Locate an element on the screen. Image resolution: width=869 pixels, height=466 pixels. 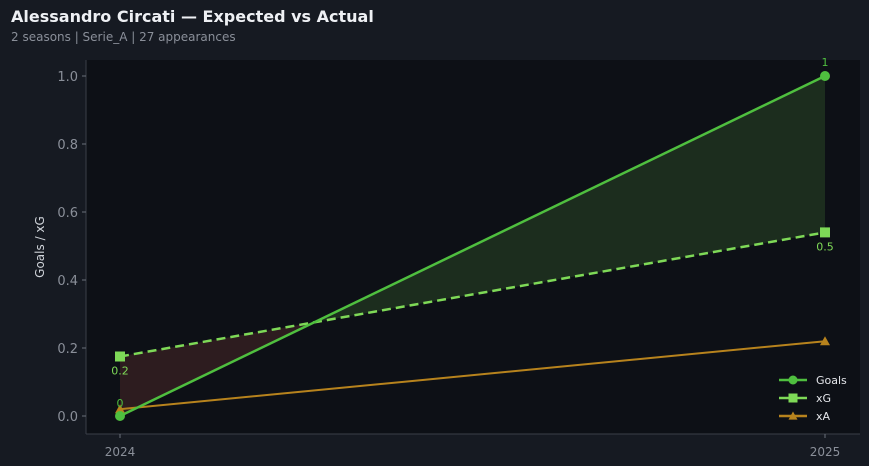
y-tick-label: 0.8 is located at coordinates (67, 145).